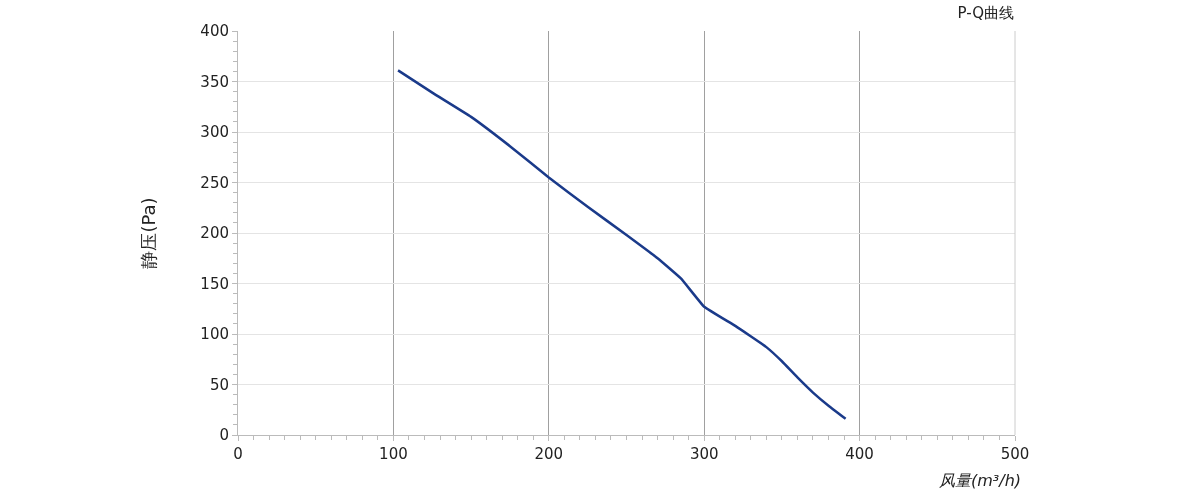 Image resolution: width=1200 pixels, height=497 pixels. I want to click on y-tick-label: 100, so click(214, 334).